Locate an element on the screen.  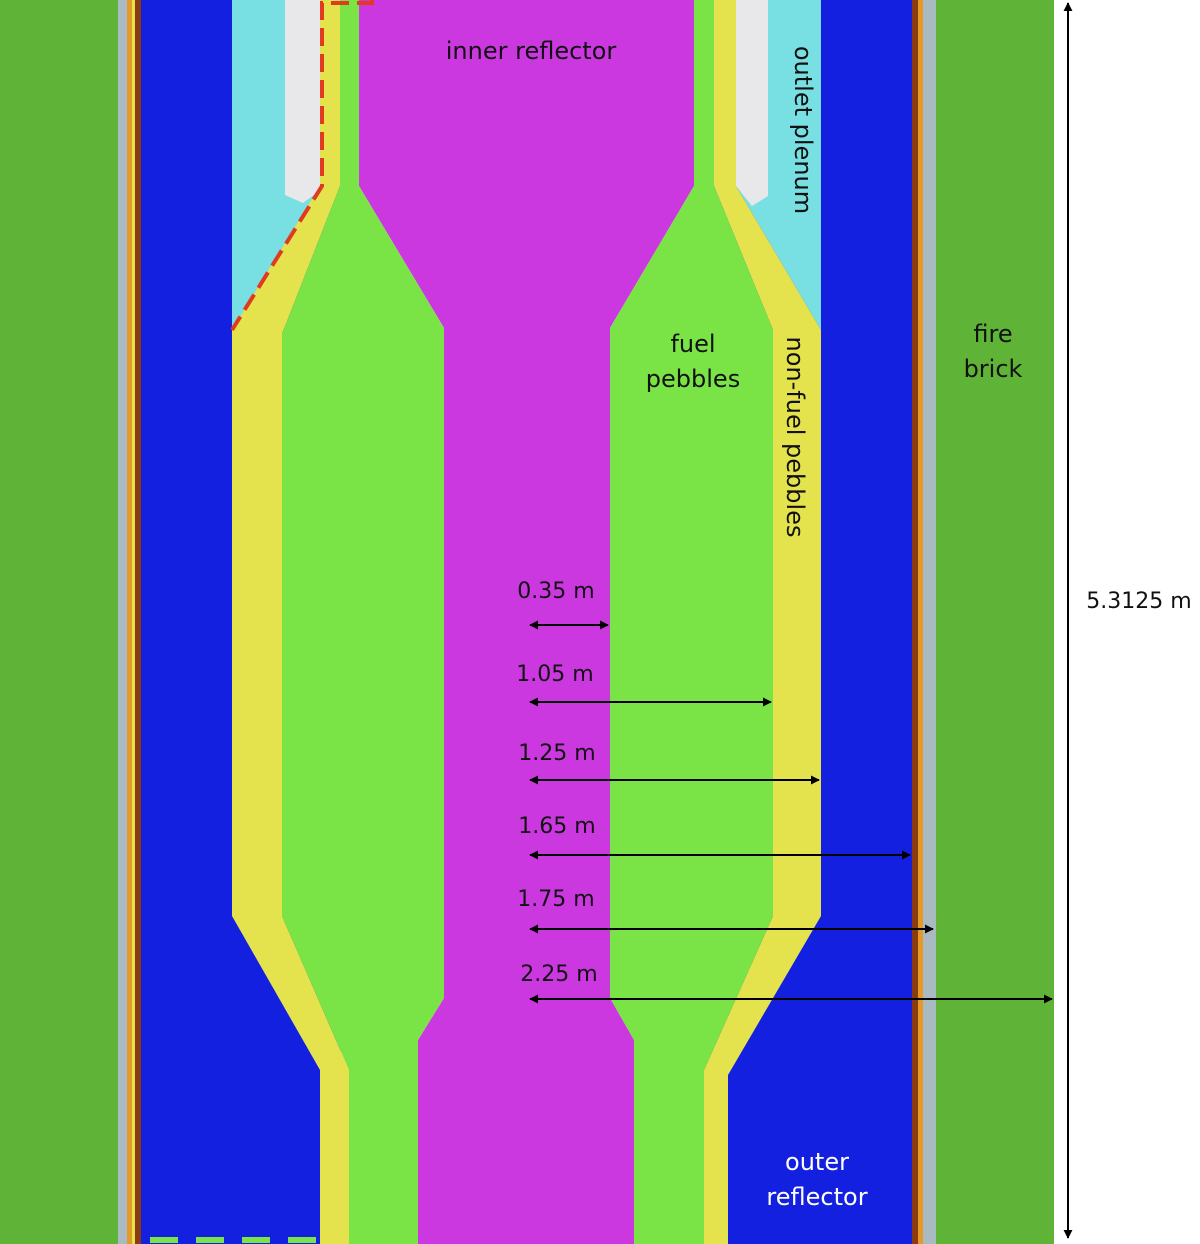
dimension-label-2-25: 2.25 m is located at coordinates (558, 974).